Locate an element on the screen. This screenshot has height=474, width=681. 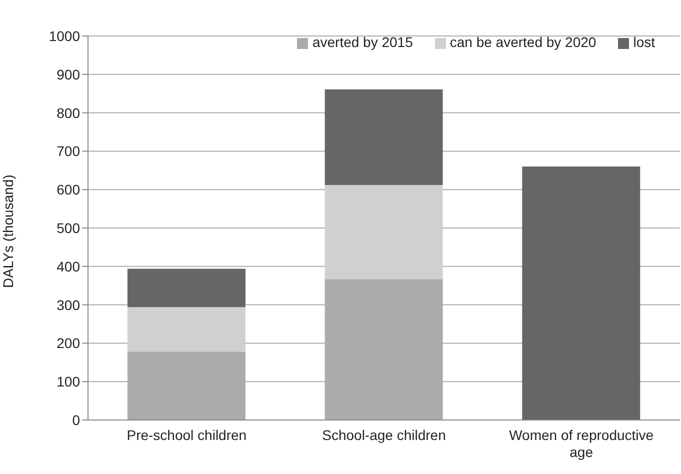
y-tick-label: 700 is located at coordinates (68, 151).